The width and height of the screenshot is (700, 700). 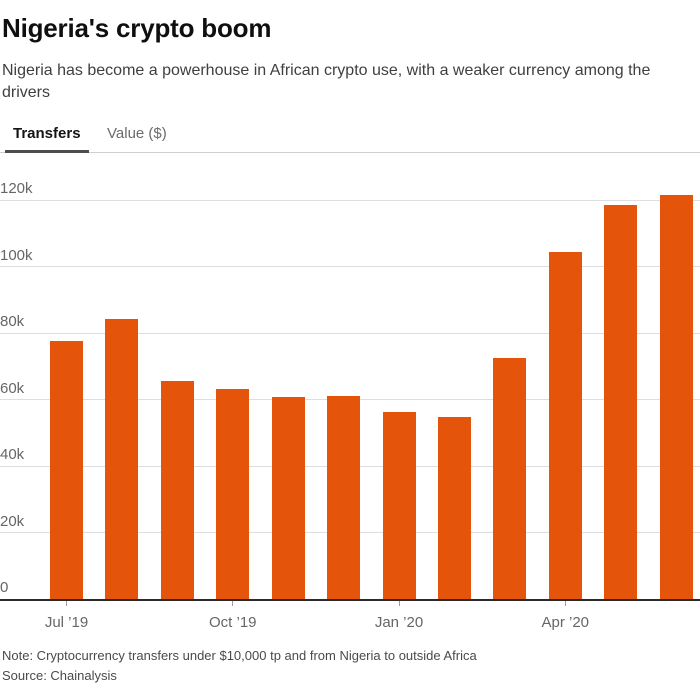 What do you see at coordinates (232, 622) in the screenshot?
I see `x-axis-label: Oct ’19` at bounding box center [232, 622].